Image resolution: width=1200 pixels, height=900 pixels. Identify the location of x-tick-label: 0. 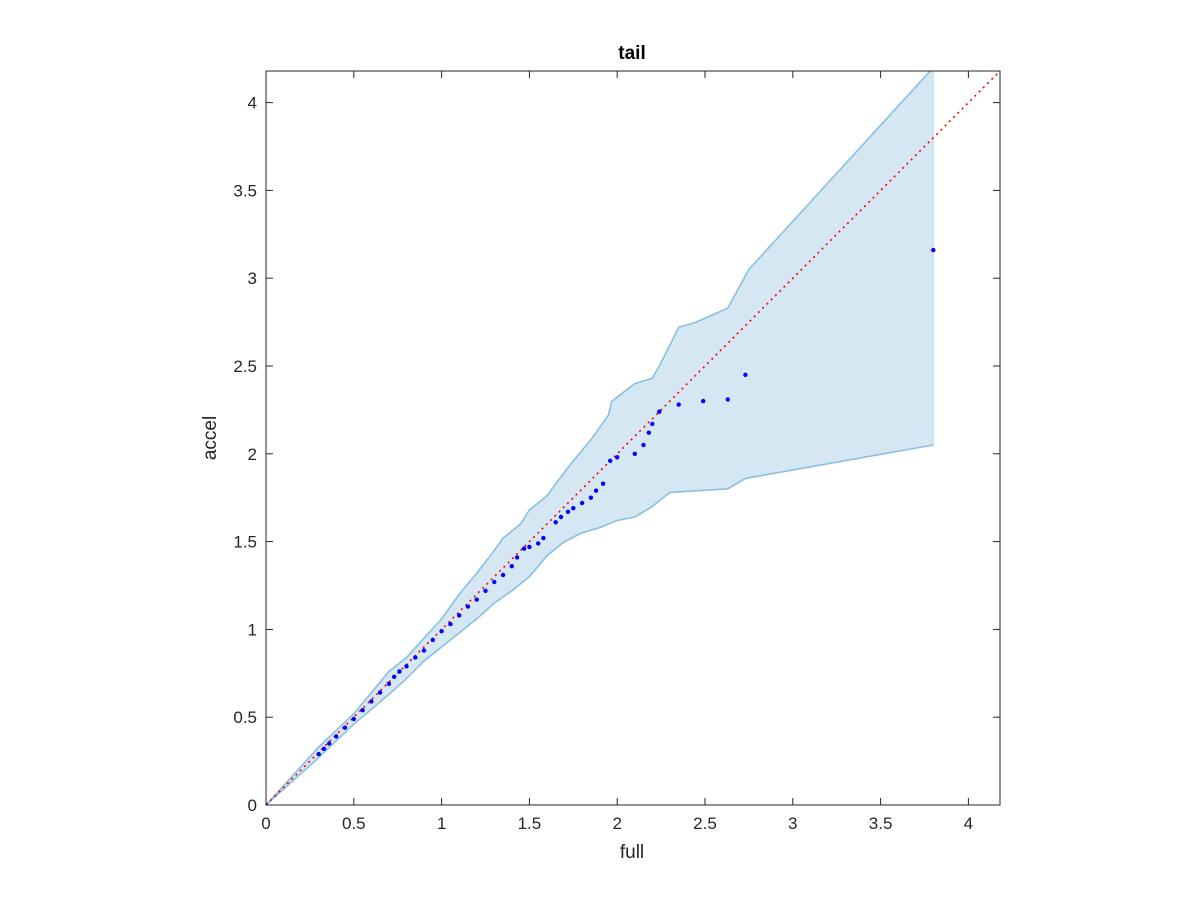
(265, 823).